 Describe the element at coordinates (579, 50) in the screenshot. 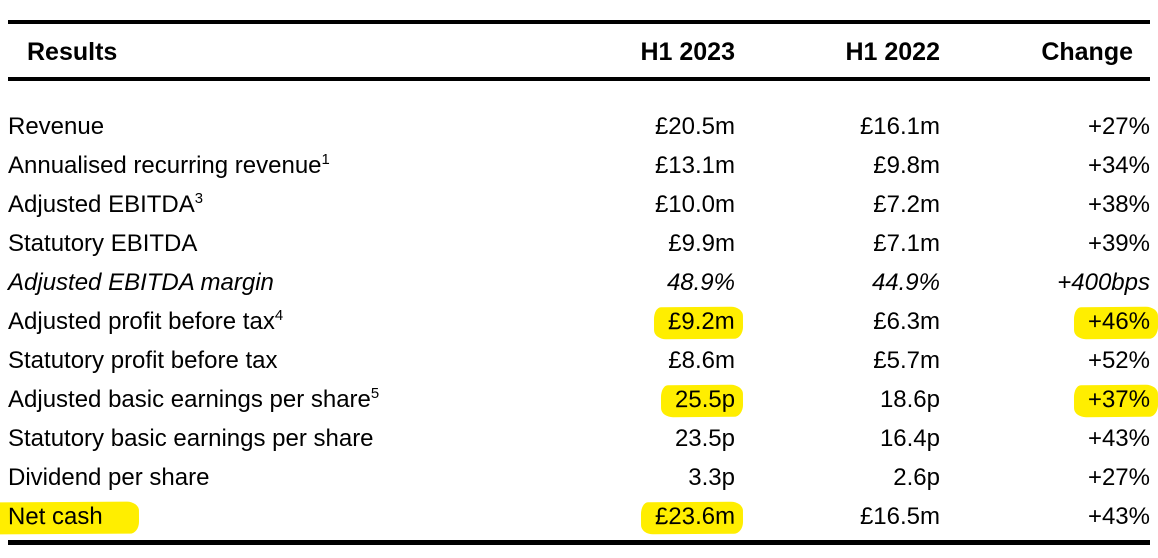

I see `table-header-row: Results H1 2023 H1 2022 Change` at that location.